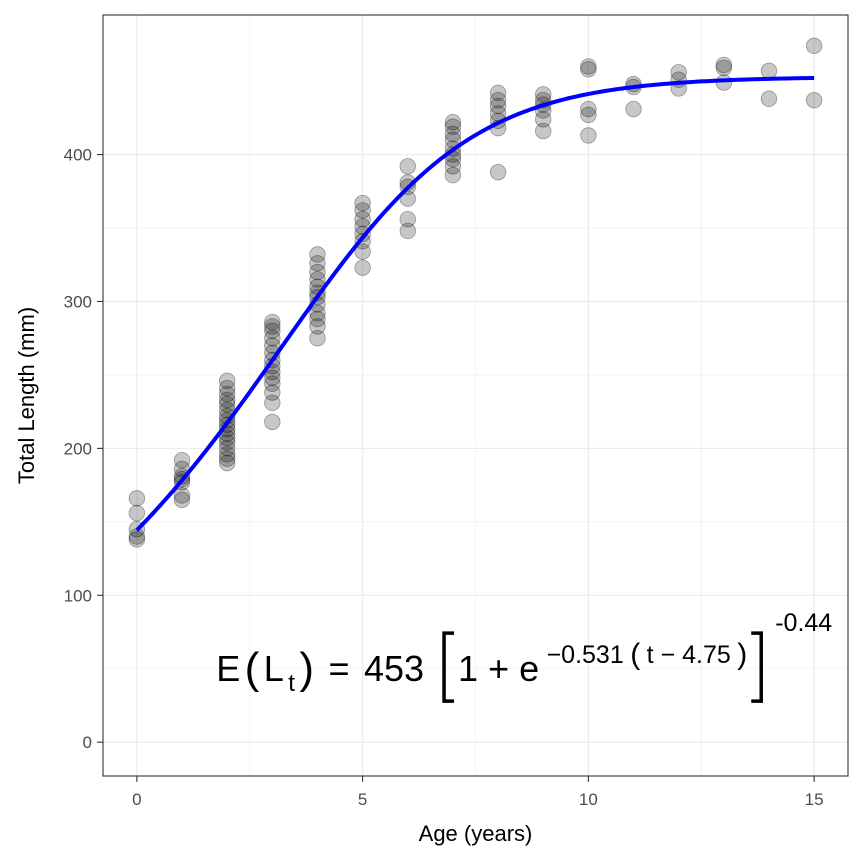 The width and height of the screenshot is (864, 864). Describe the element at coordinates (803, 623) in the screenshot. I see `eq-power: -0.44` at that location.